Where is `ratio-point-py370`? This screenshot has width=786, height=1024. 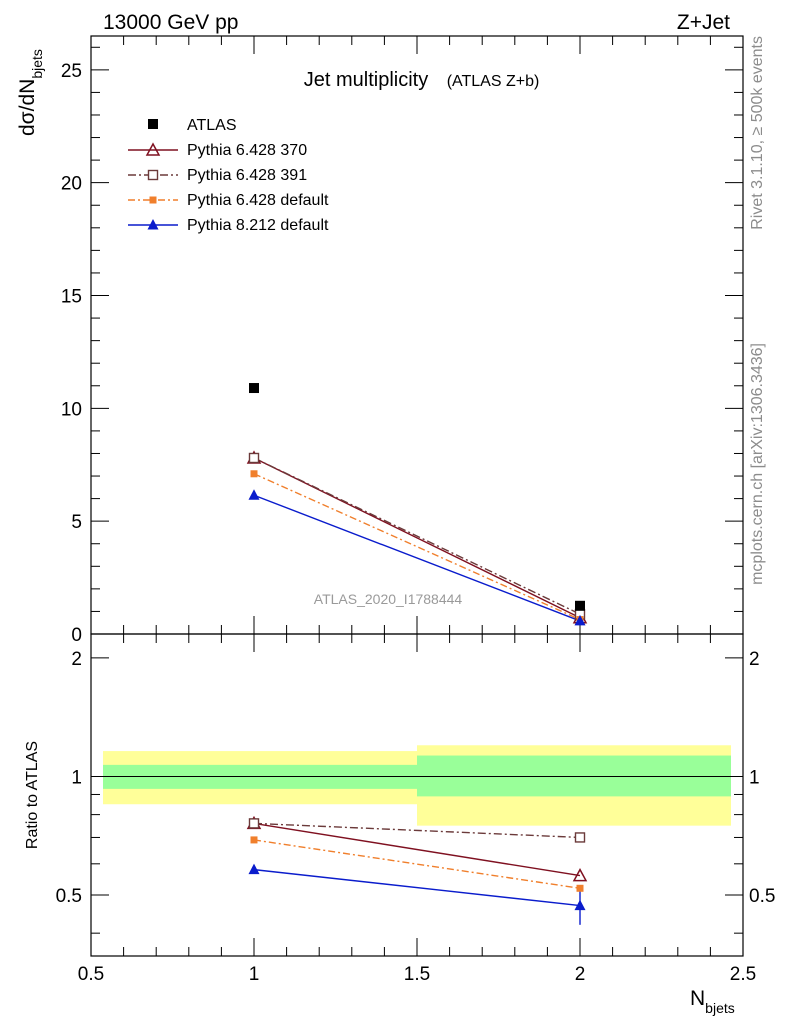
ratio-point-py370 is located at coordinates (580, 875).